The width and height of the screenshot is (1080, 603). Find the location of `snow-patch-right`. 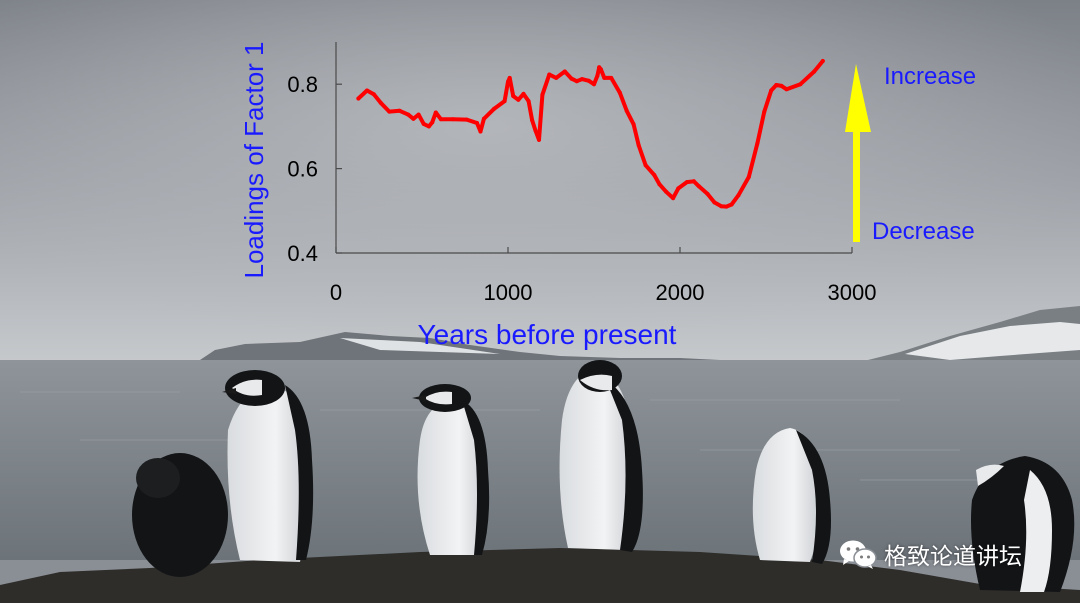

snow-patch-right is located at coordinates (992, 341).